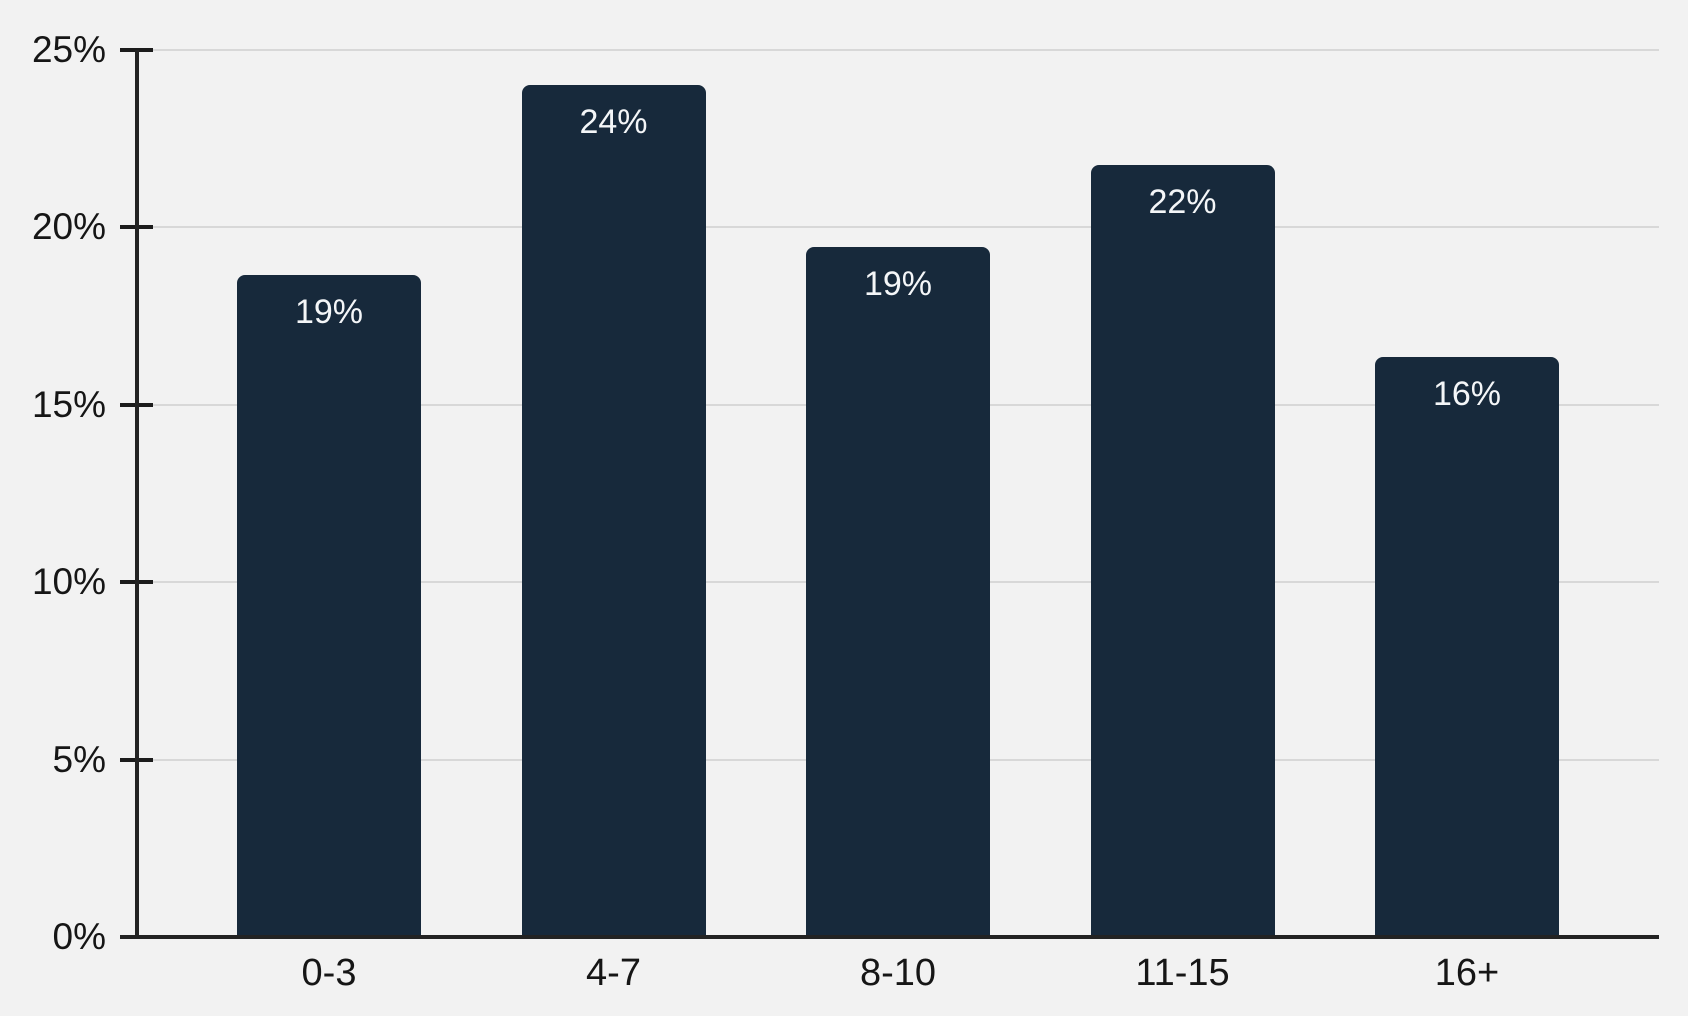 This screenshot has height=1016, width=1688. What do you see at coordinates (329, 605) in the screenshot?
I see `bar-0-3: 19%` at bounding box center [329, 605].